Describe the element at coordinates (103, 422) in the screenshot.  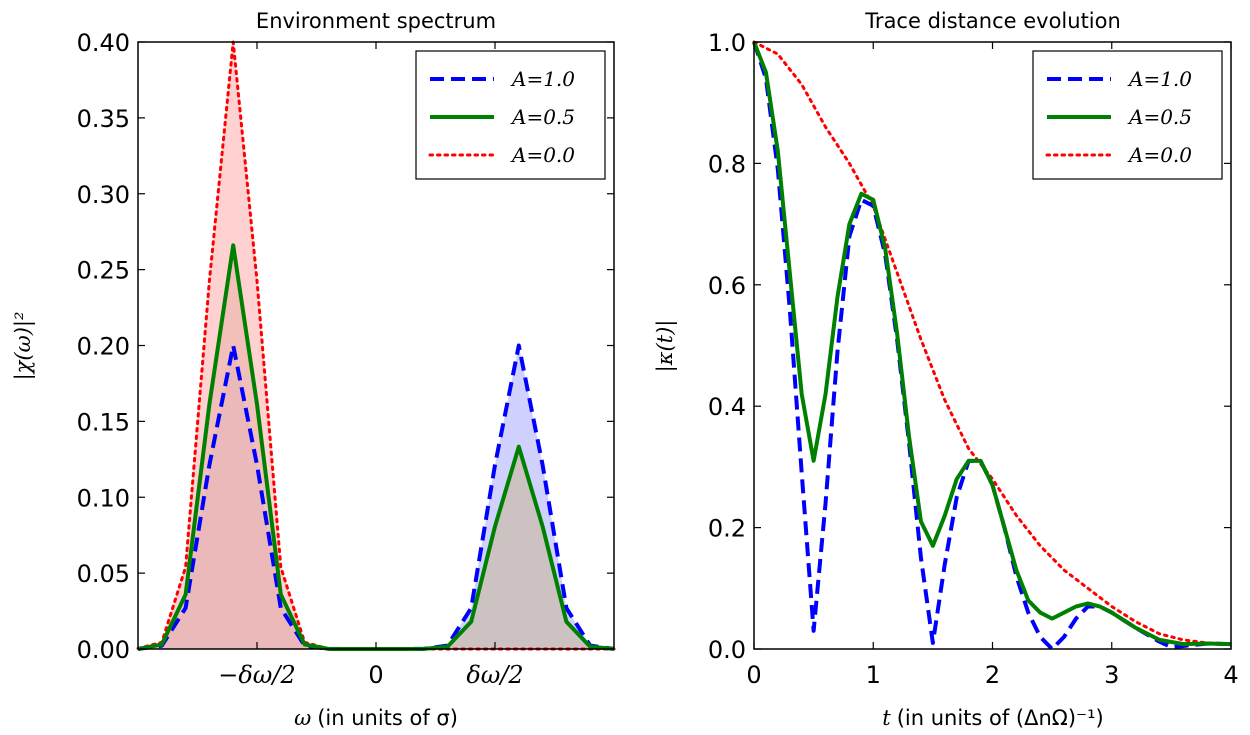
I see `left-ytick-label-3: 0.15` at that location.